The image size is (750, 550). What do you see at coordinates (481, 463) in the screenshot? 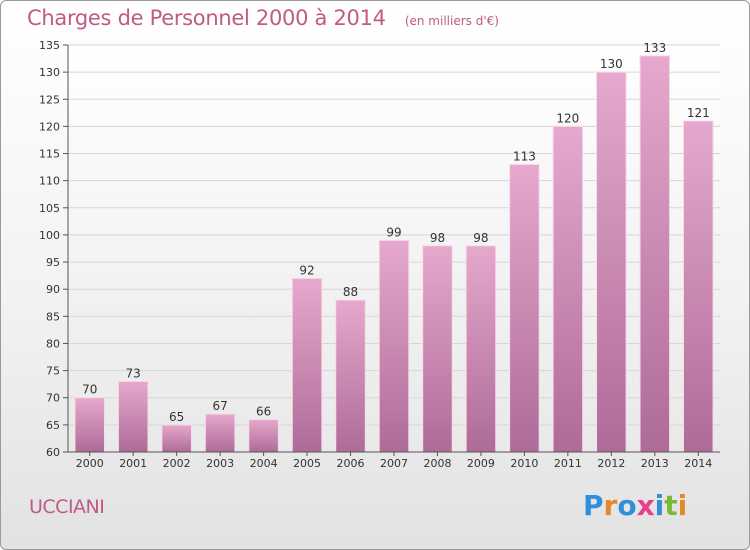
I see `x-tick-label: 2009` at bounding box center [481, 463].